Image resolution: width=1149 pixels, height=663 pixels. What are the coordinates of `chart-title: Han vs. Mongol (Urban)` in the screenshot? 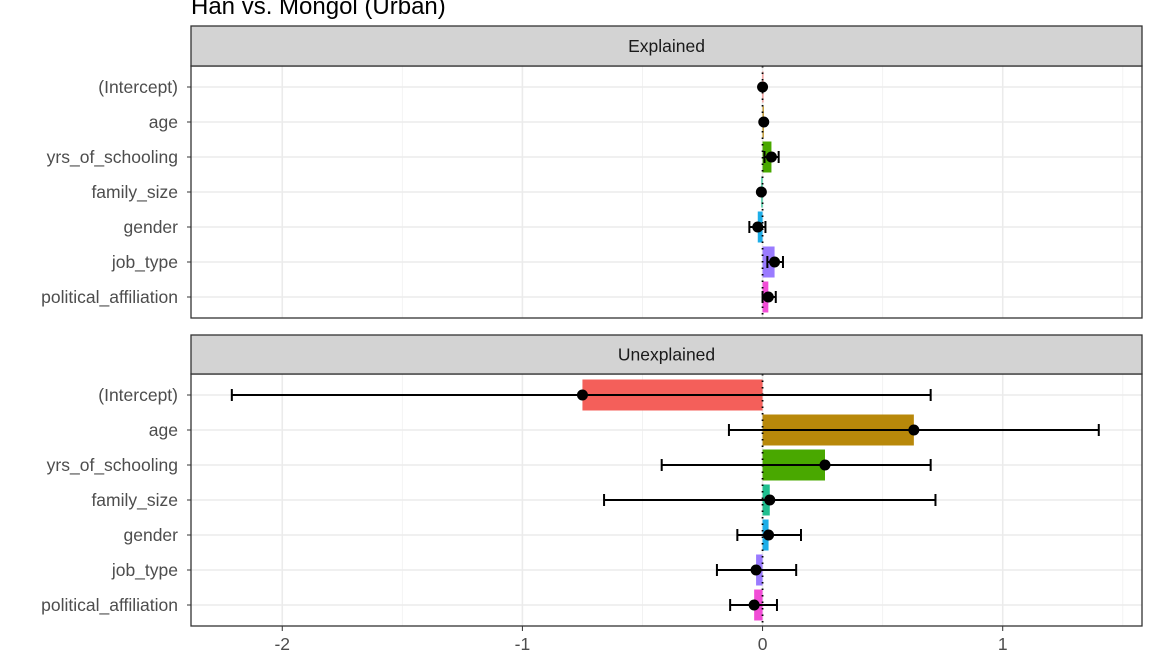 It's located at (318, 10).